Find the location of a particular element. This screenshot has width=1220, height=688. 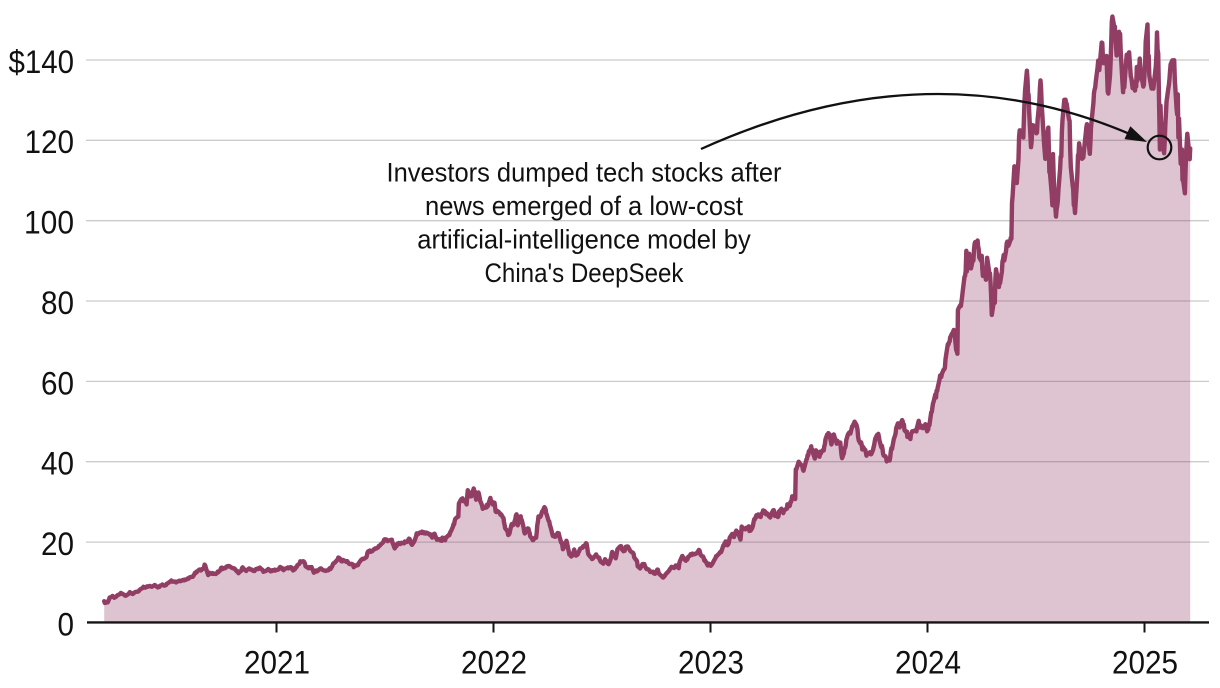

svg-text: 120 is located at coordinates (50, 142).